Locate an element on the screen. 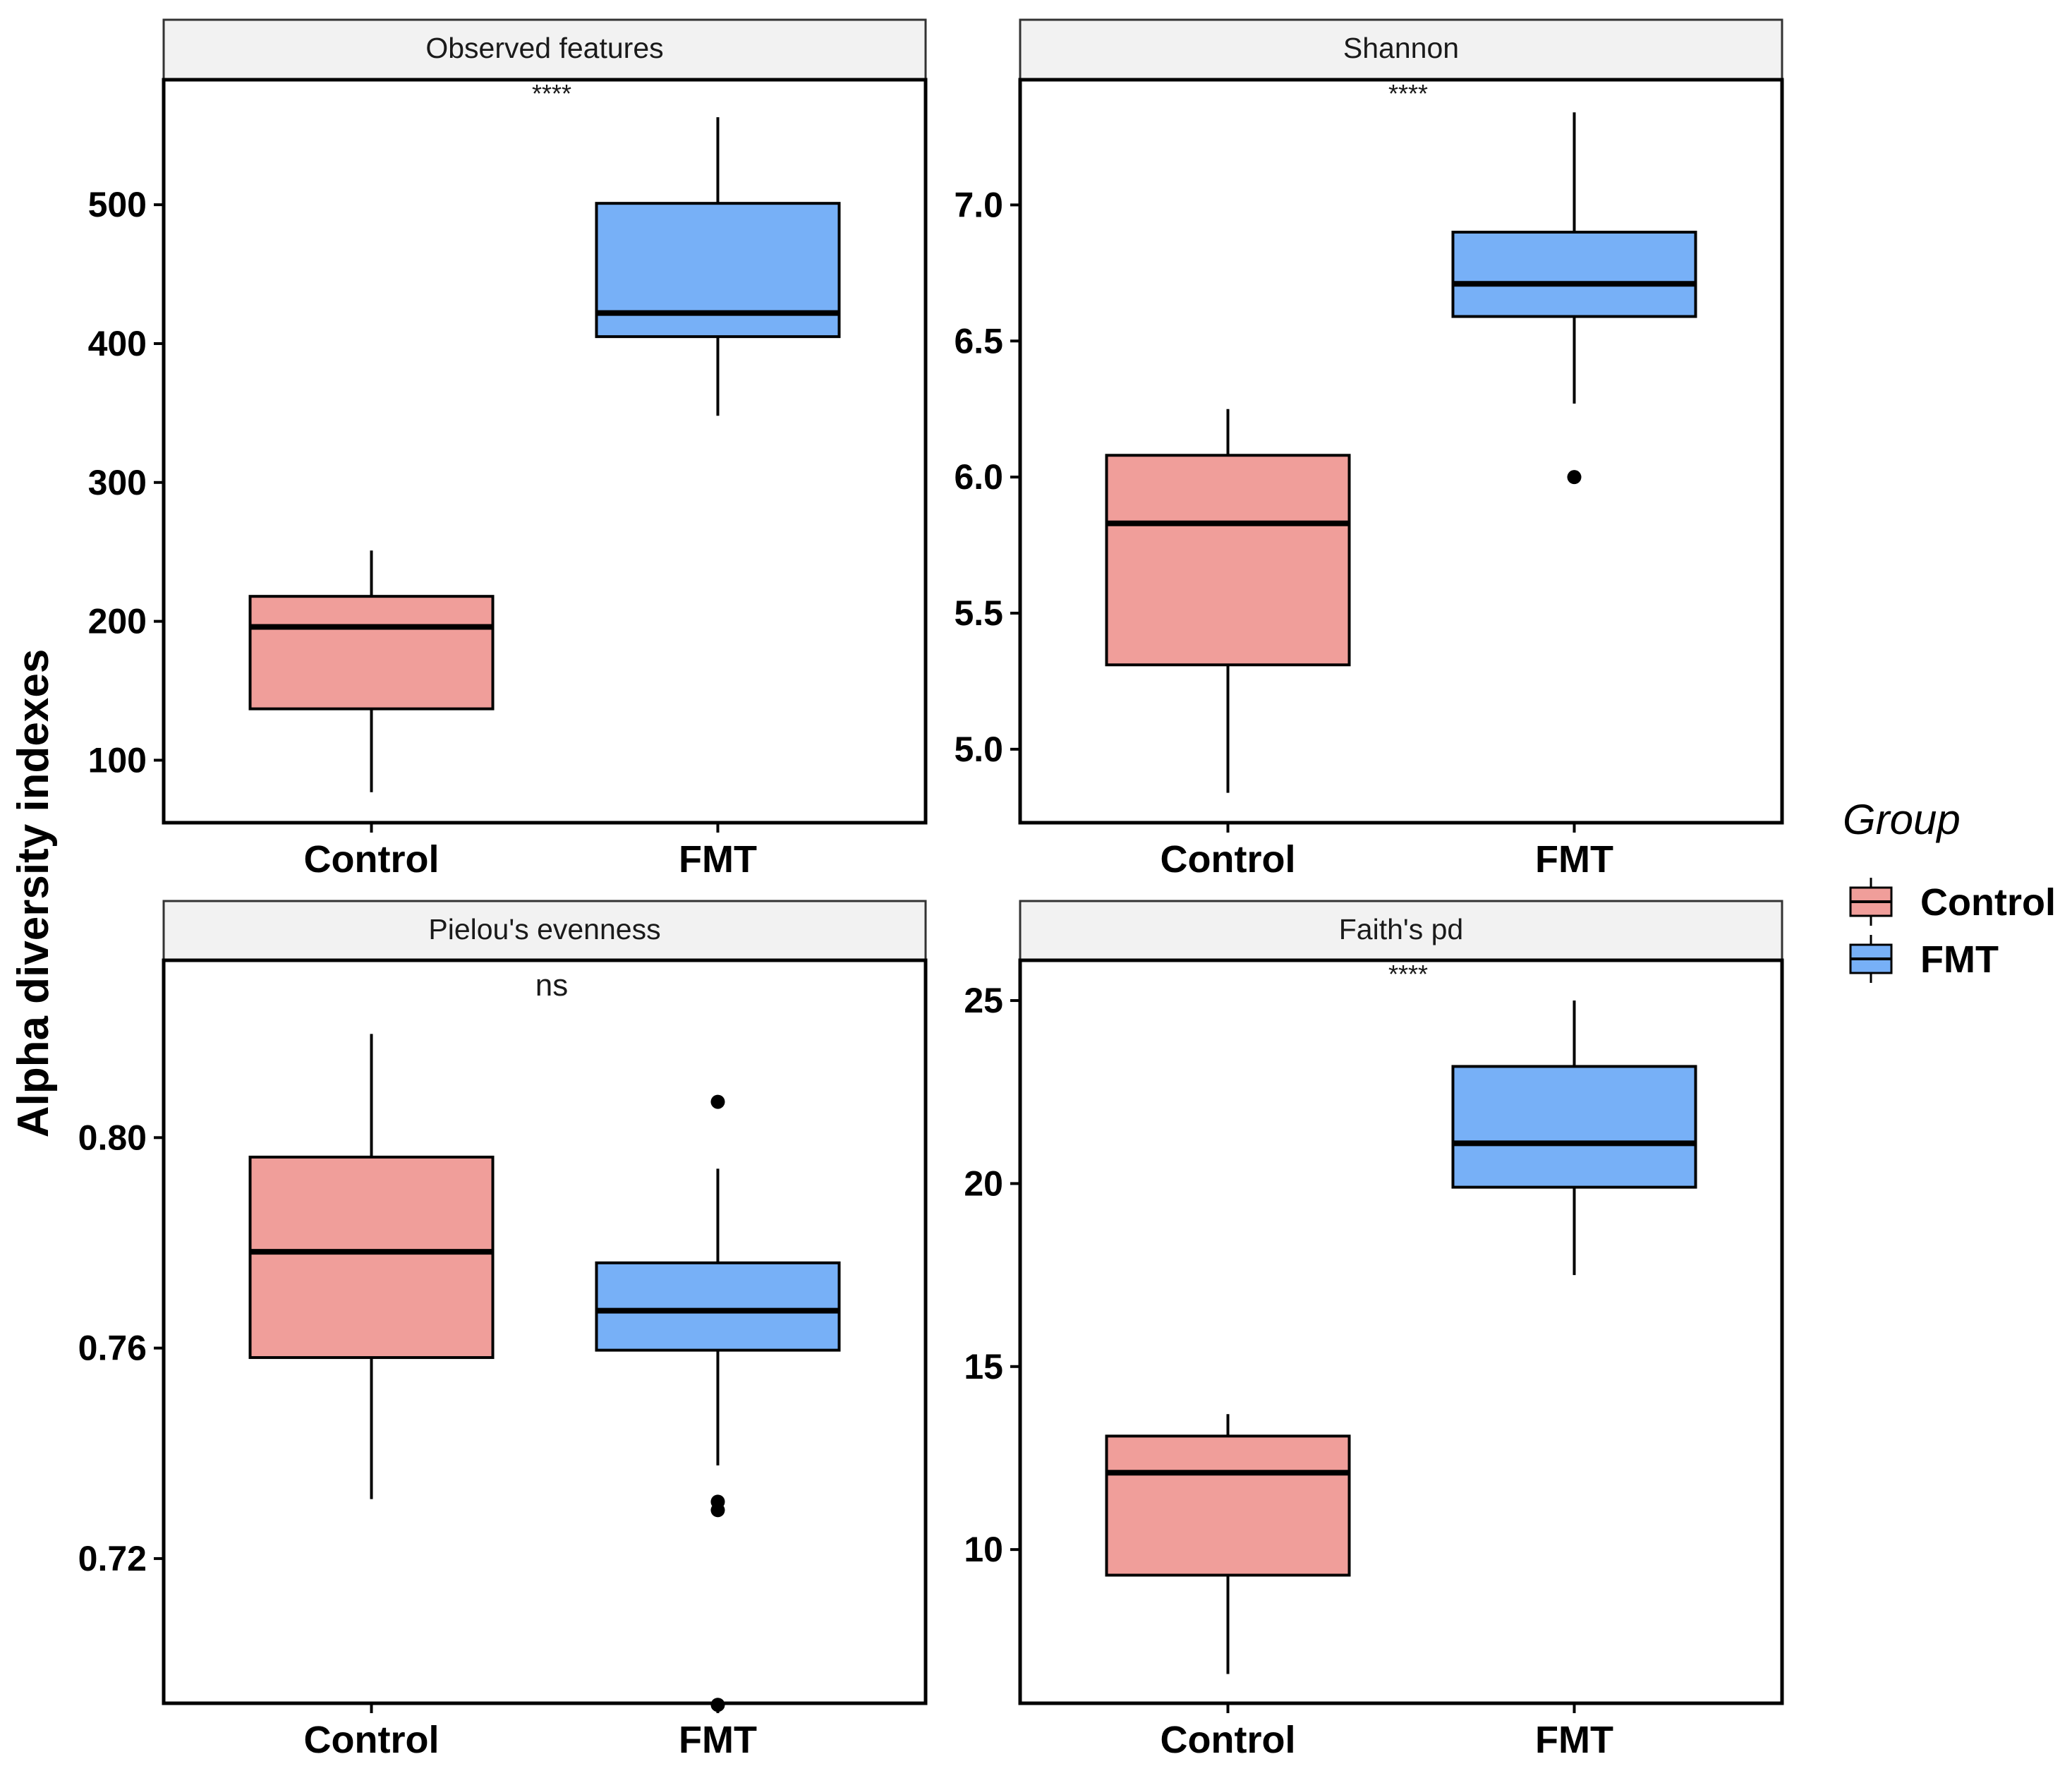 The image size is (2072, 1771). y-tick-label: 20 is located at coordinates (983, 1183).